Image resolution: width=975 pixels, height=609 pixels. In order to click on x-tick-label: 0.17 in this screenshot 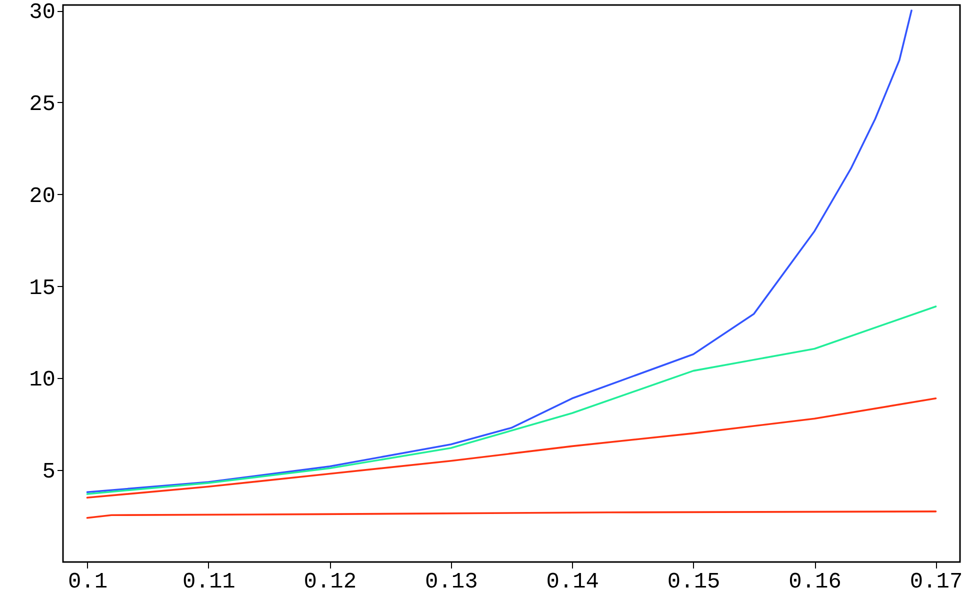, I will do `click(936, 582)`.